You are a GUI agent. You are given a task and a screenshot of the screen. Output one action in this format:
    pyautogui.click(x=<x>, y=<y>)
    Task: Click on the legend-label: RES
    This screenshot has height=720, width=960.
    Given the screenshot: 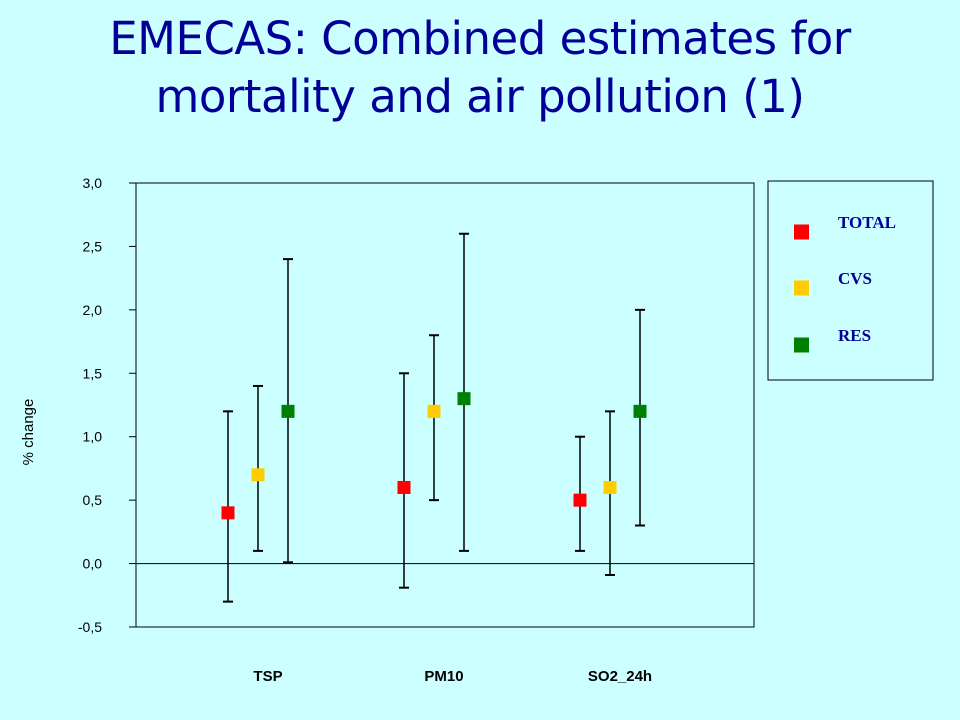 What is the action you would take?
    pyautogui.click(x=854, y=335)
    